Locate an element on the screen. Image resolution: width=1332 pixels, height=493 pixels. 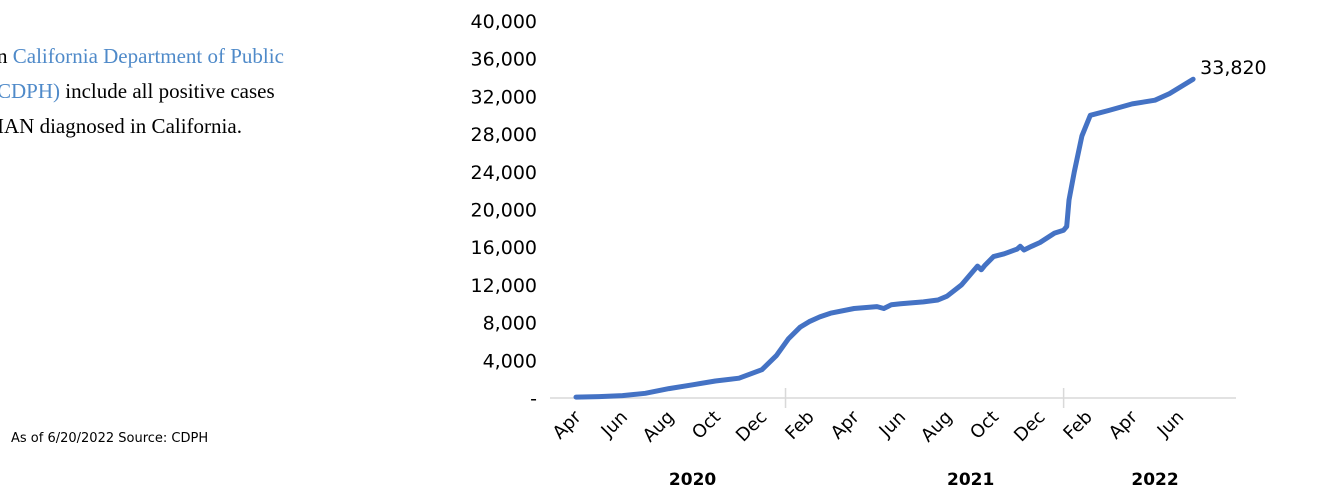
year-label: 2021 is located at coordinates (970, 480).